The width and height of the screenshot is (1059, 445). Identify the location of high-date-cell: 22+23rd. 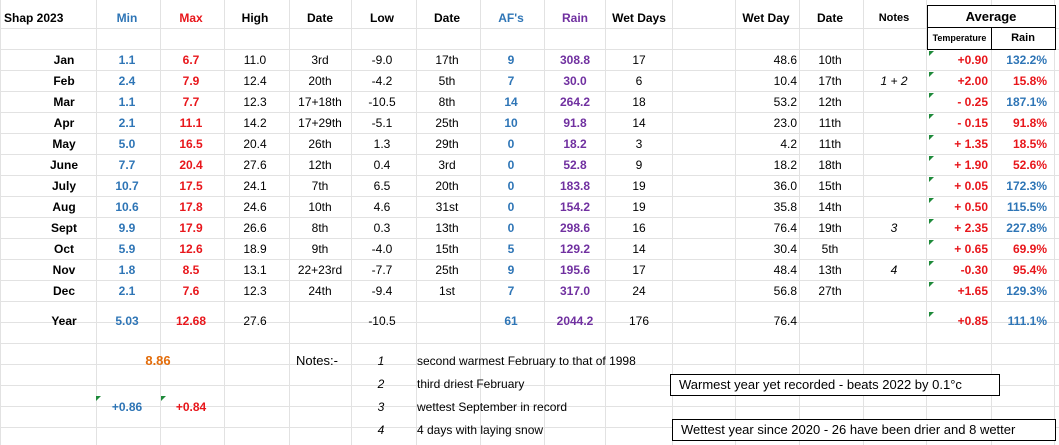
(320, 270).